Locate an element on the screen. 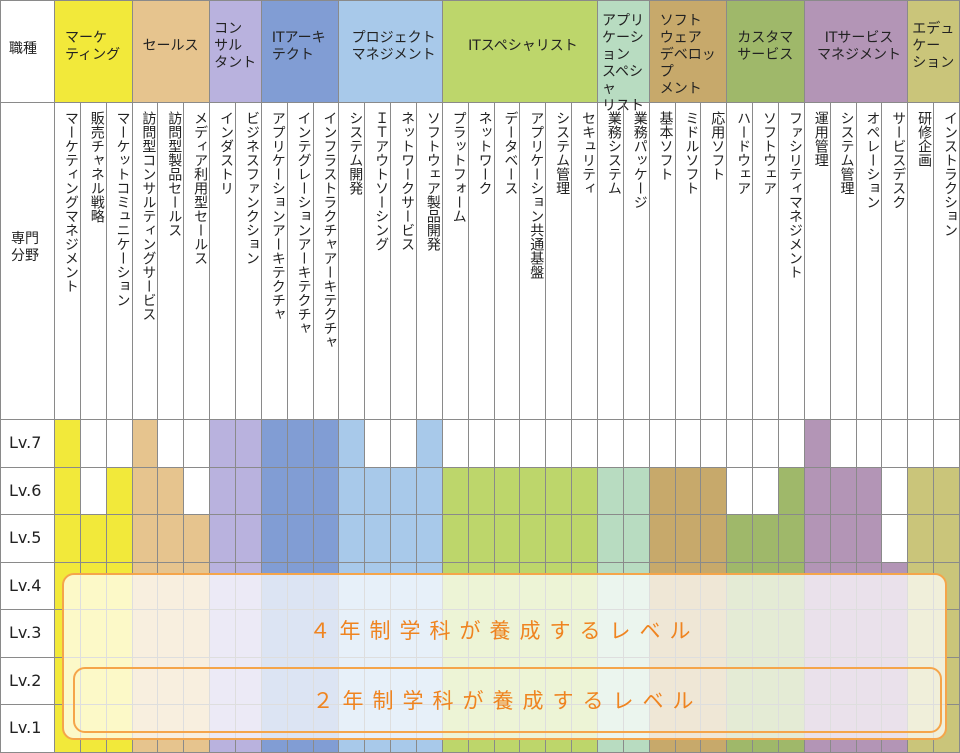 The width and height of the screenshot is (960, 753). field-header: アプリケーションアーキテクチャ is located at coordinates (274, 261).